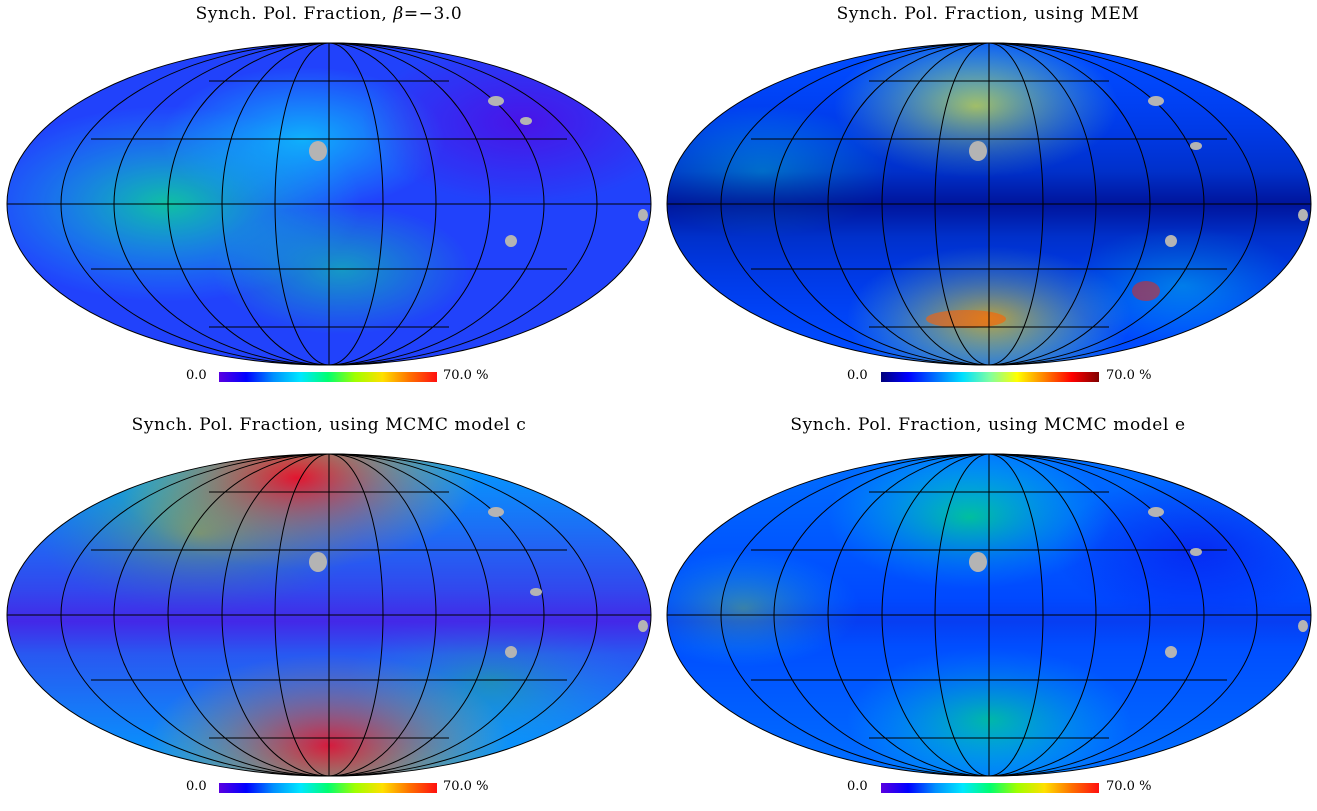  Describe the element at coordinates (988, 14) in the screenshot. I see `panel-title: Synch. Pol. Fraction, using MEM` at that location.